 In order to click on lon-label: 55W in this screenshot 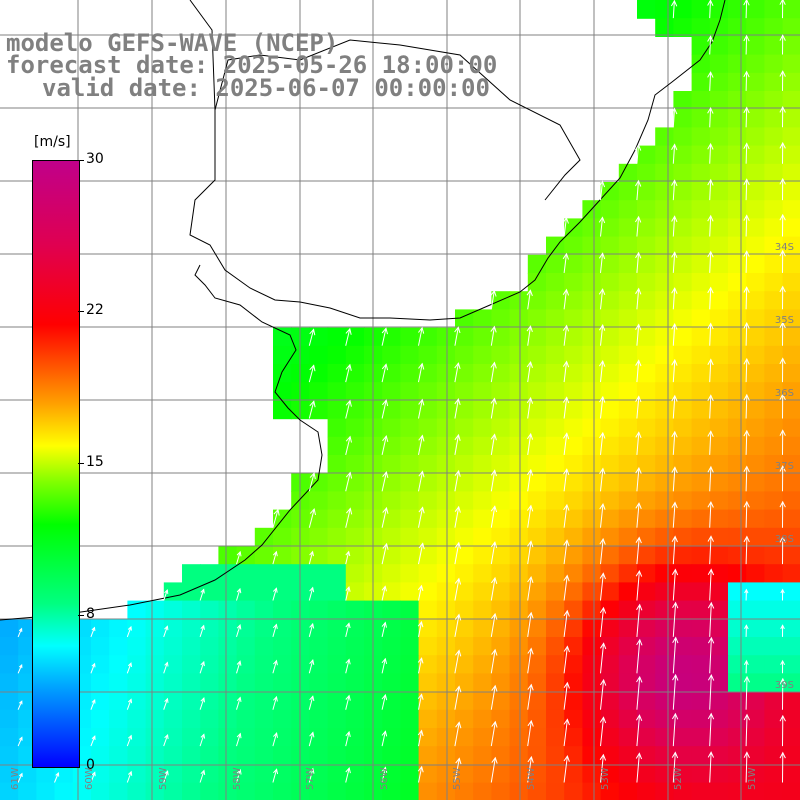, I will do `click(457, 778)`.